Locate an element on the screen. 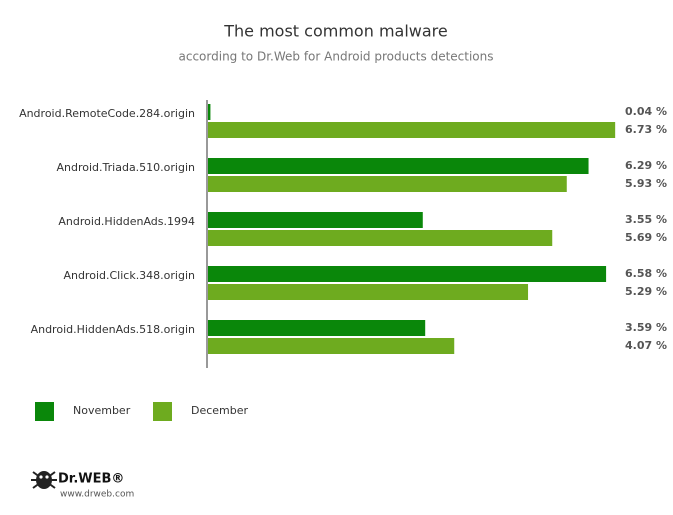 The width and height of the screenshot is (673, 515). value-label: 6.73 % is located at coordinates (646, 129).